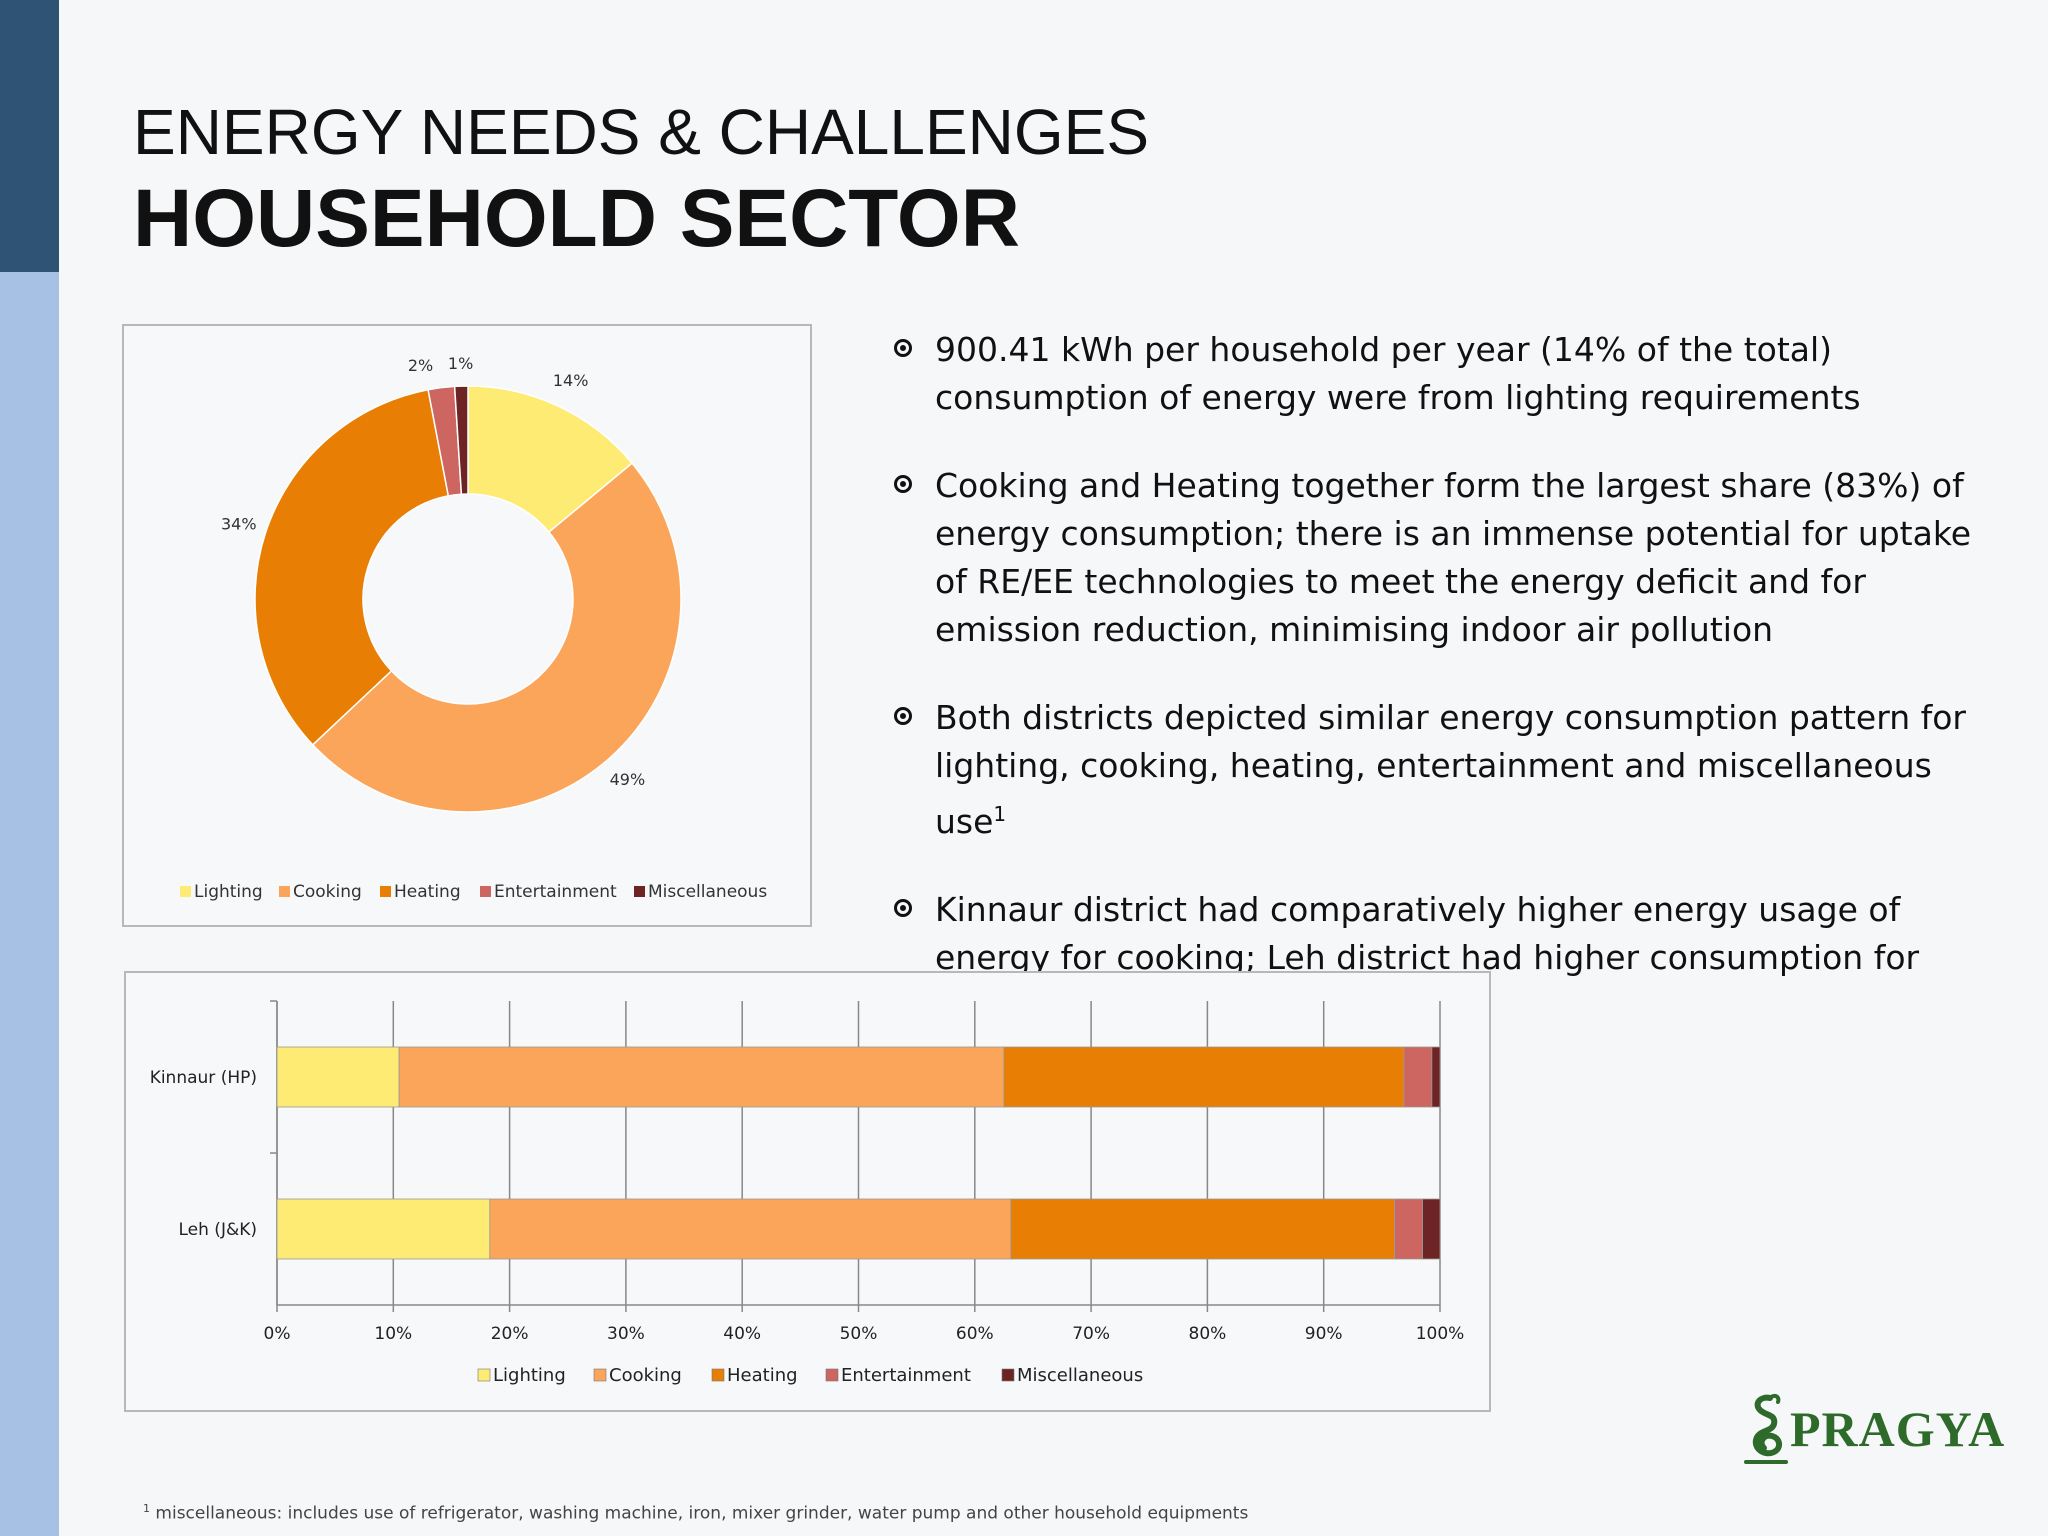 The width and height of the screenshot is (2048, 1536). What do you see at coordinates (859, 1334) in the screenshot?
I see `bar-x-tick-label: 50%` at bounding box center [859, 1334].